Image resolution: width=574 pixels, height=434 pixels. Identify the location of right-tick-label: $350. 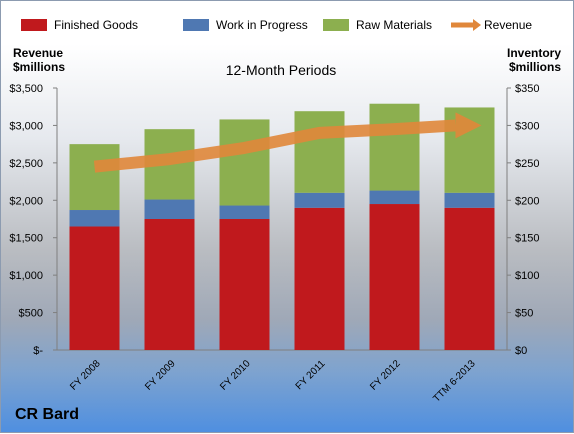
(527, 89).